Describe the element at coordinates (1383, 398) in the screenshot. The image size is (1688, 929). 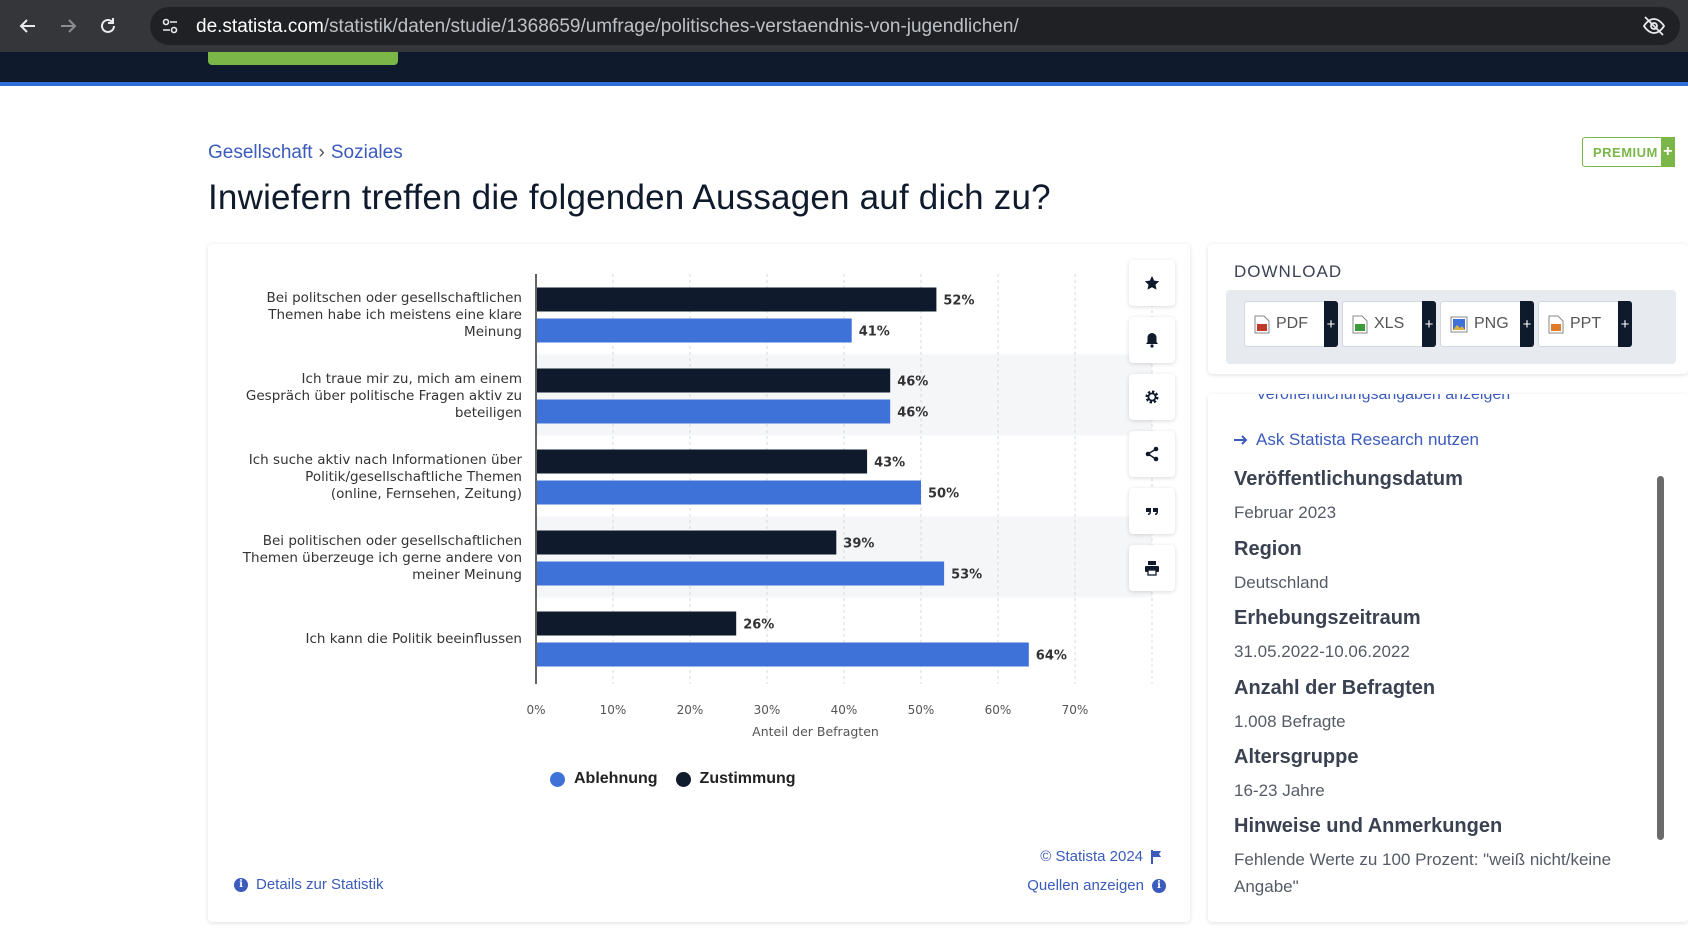
I see `publication-details-link: Veröffentlichungsangaben anzeigen` at that location.